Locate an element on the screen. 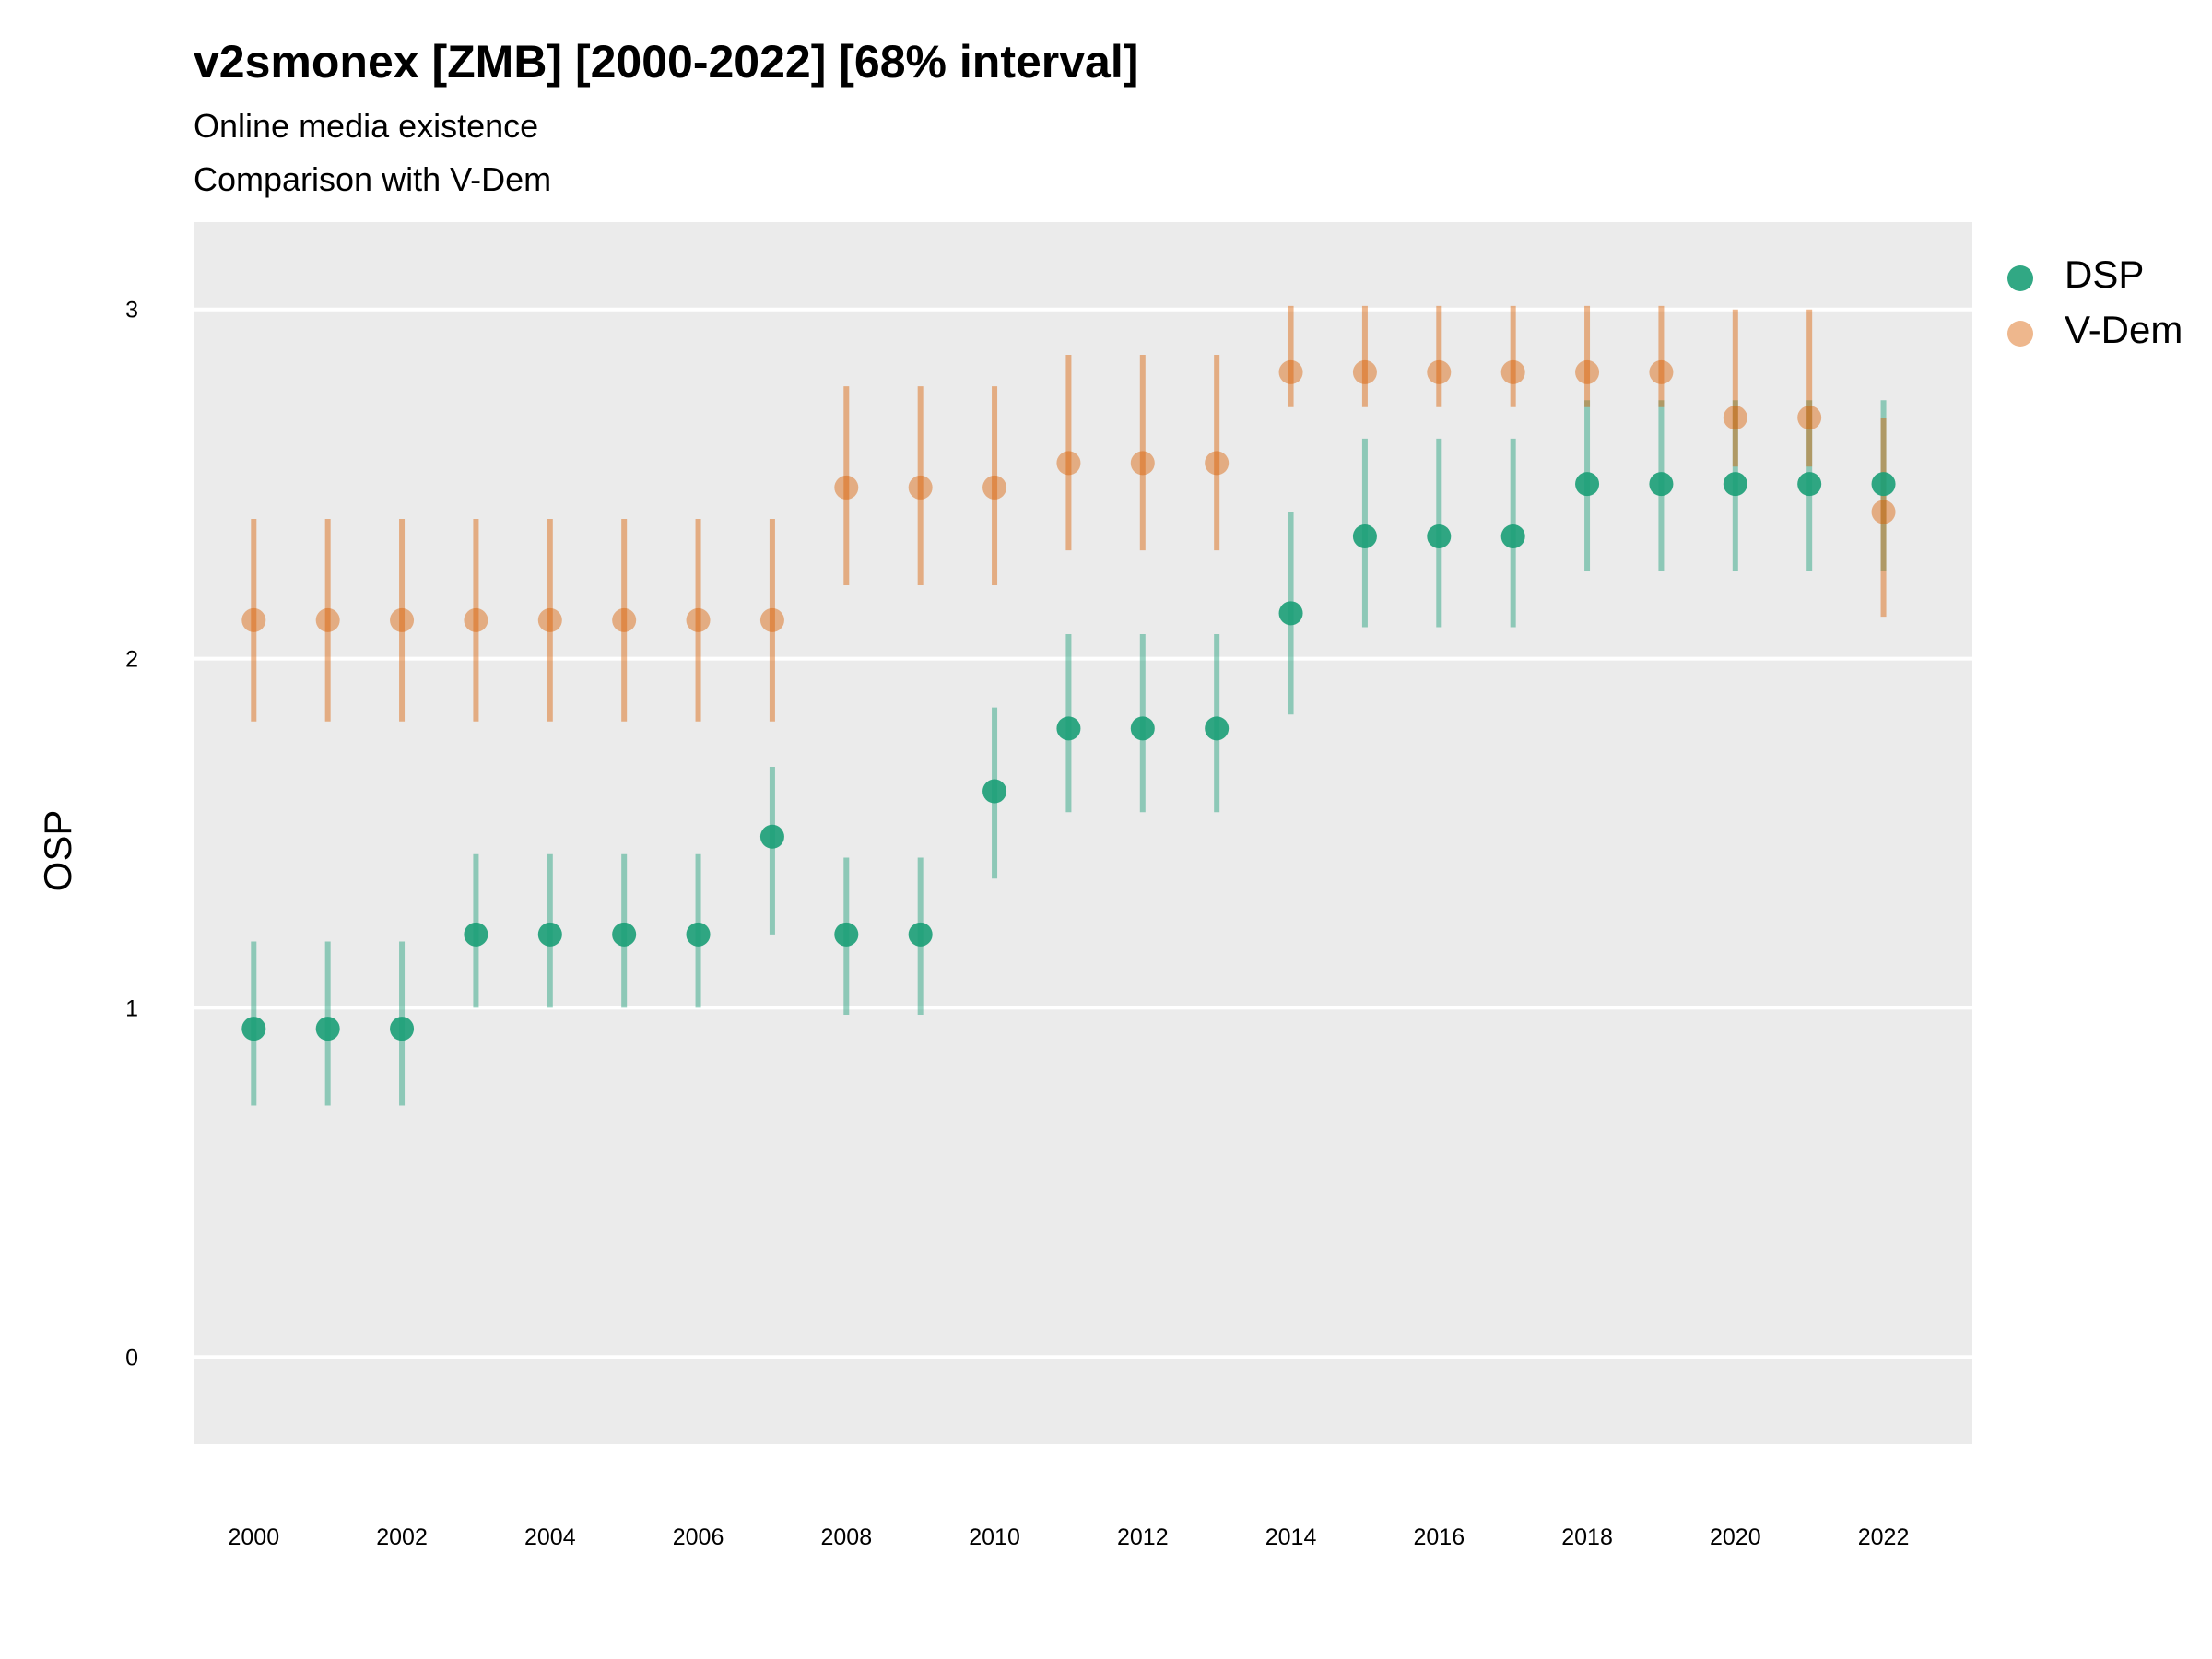 The image size is (2212, 1659). point-vdem-2004 is located at coordinates (549, 619).